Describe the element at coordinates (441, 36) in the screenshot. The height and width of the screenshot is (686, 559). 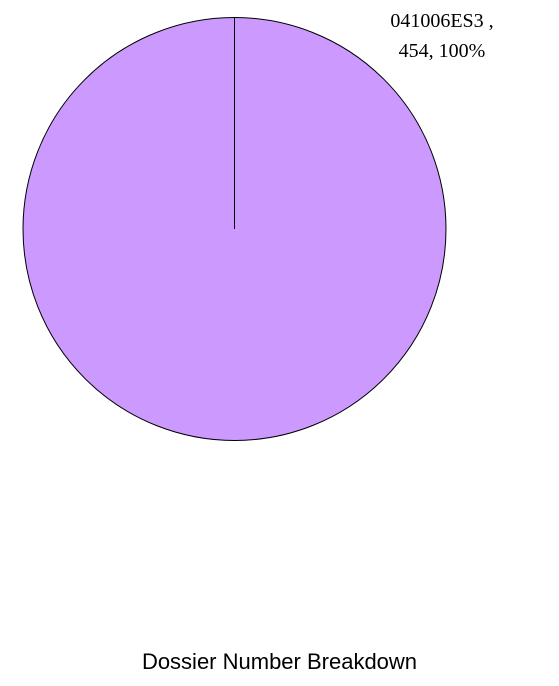
I see `data-labels: 041006ES3 , 454, 100%` at that location.